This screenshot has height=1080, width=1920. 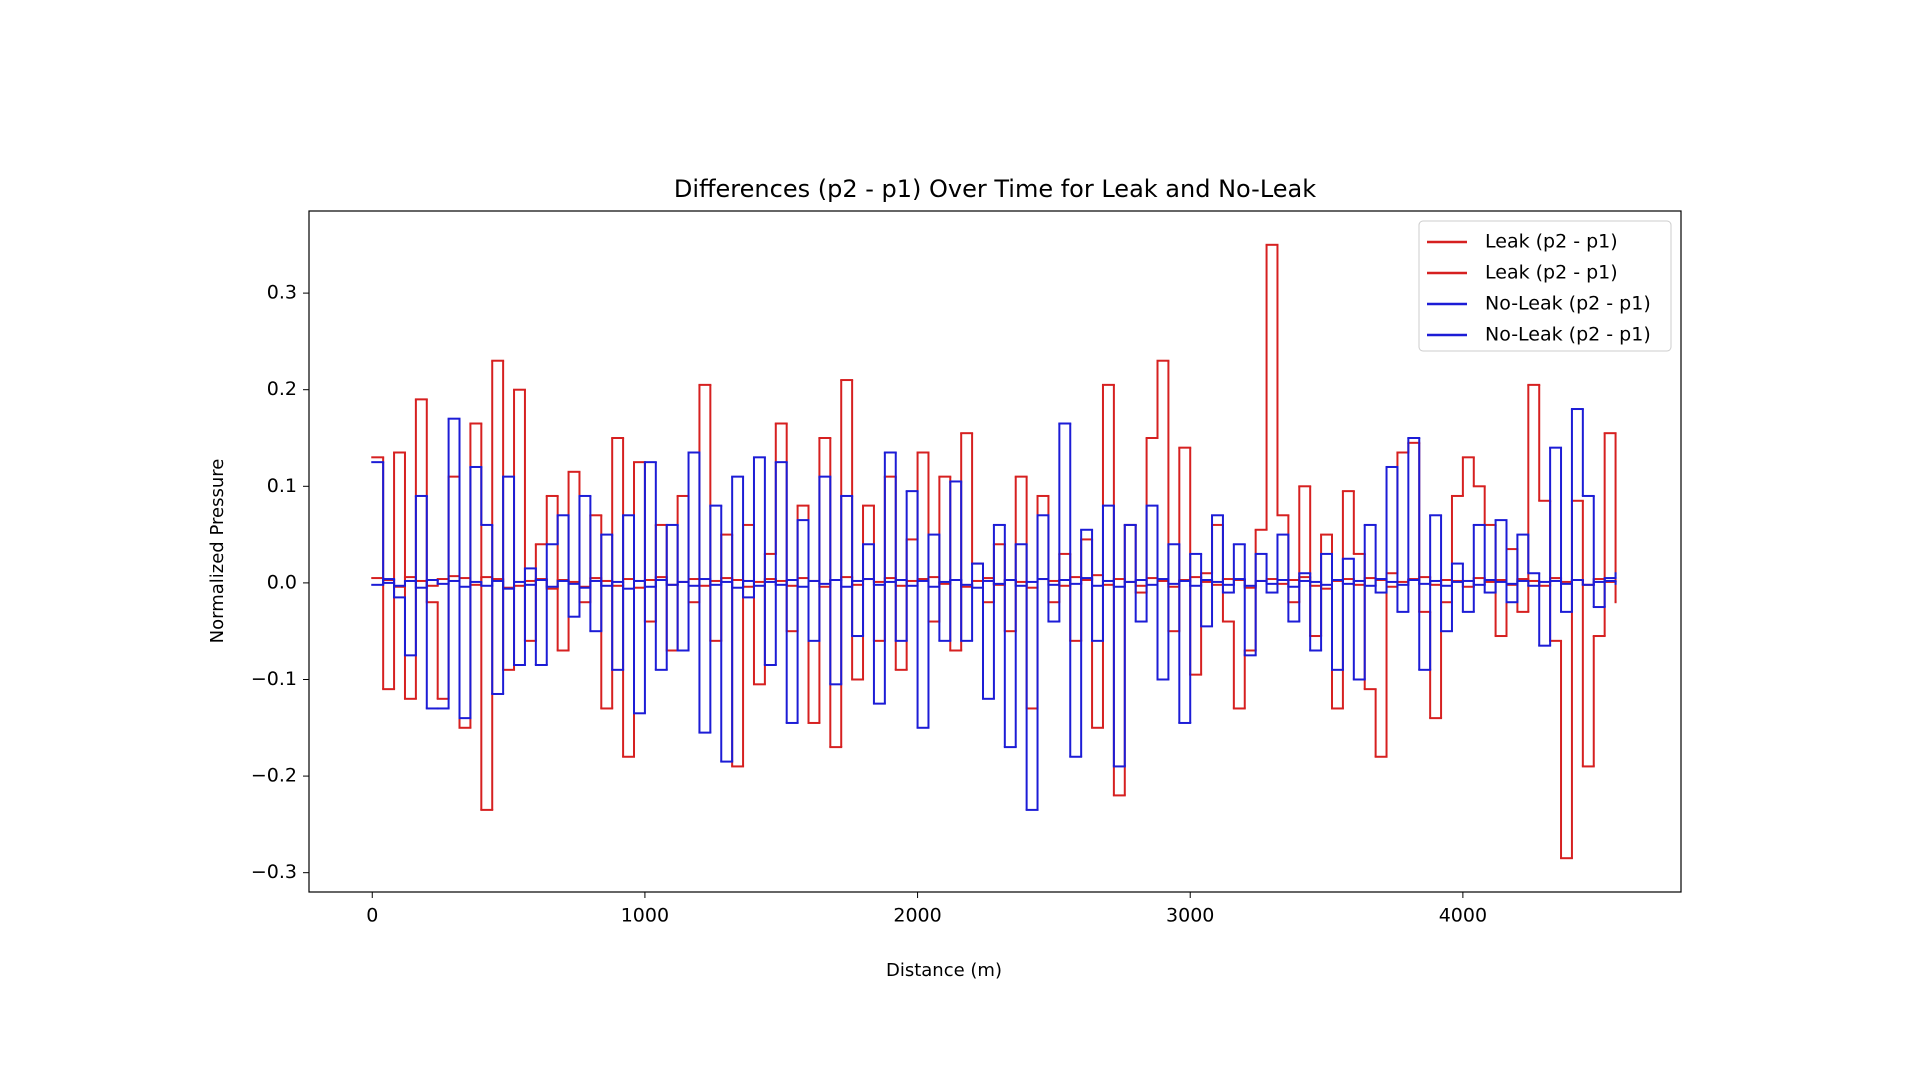 What do you see at coordinates (944, 970) in the screenshot?
I see `x-axis-label: Distance (m)` at bounding box center [944, 970].